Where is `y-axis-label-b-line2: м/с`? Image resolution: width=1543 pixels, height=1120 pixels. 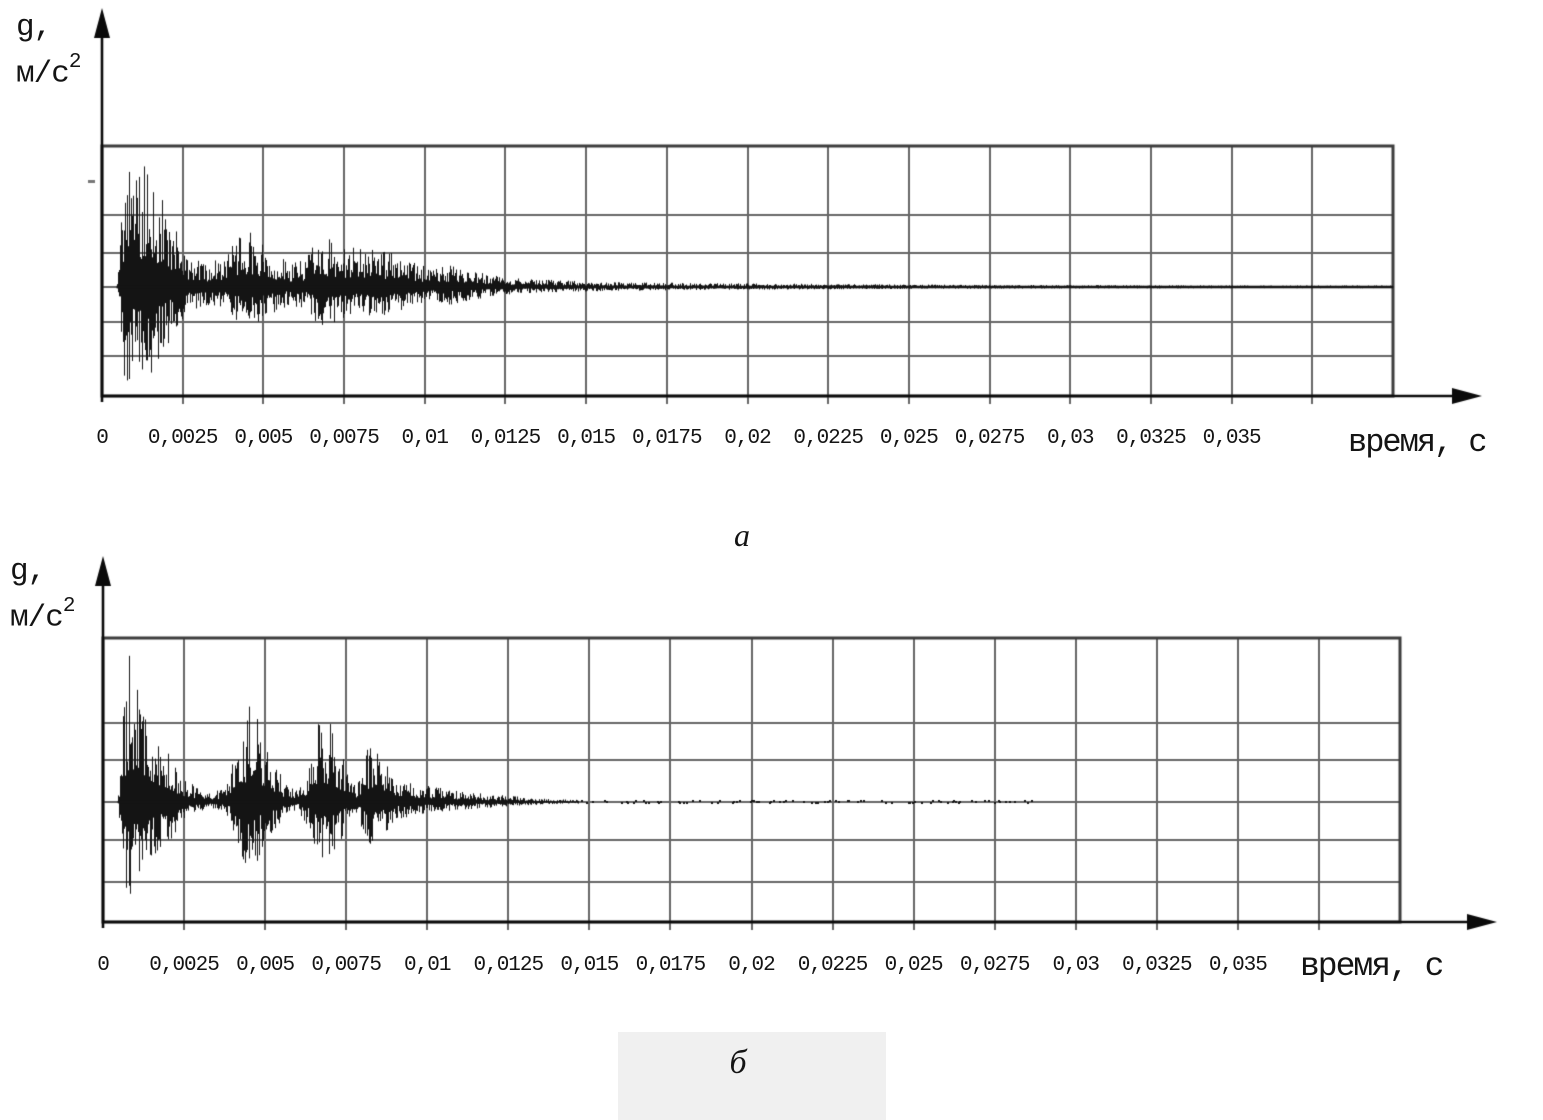
y-axis-label-b-line2: м/с is located at coordinates (37, 618).